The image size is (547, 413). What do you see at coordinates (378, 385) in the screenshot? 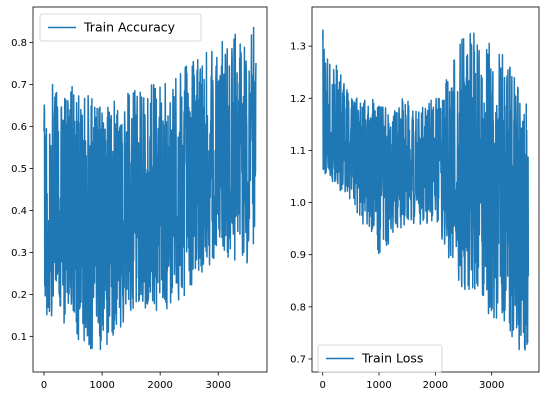
I see `loss-x-tick-label: 1000` at bounding box center [378, 385].